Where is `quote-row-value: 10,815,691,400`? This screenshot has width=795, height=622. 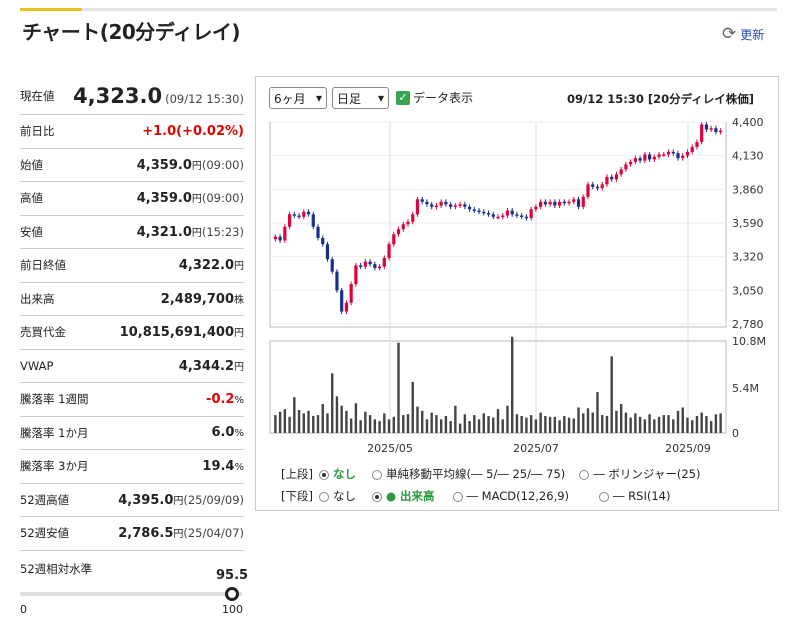 quote-row-value: 10,815,691,400 is located at coordinates (176, 333).